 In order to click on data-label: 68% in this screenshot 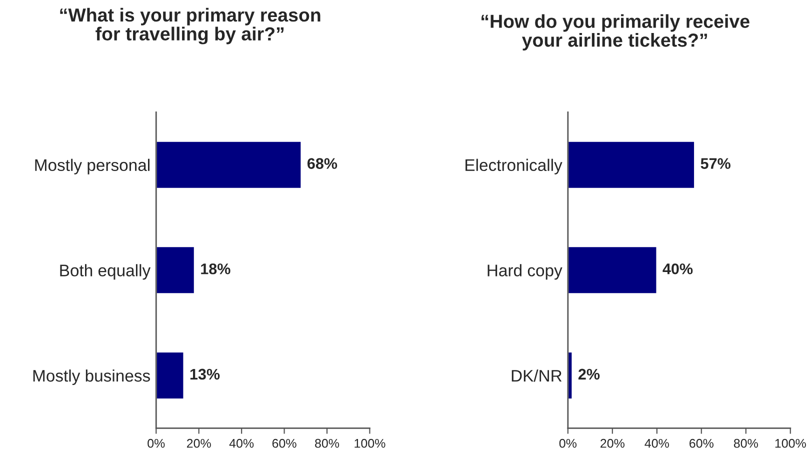, I will do `click(322, 163)`.